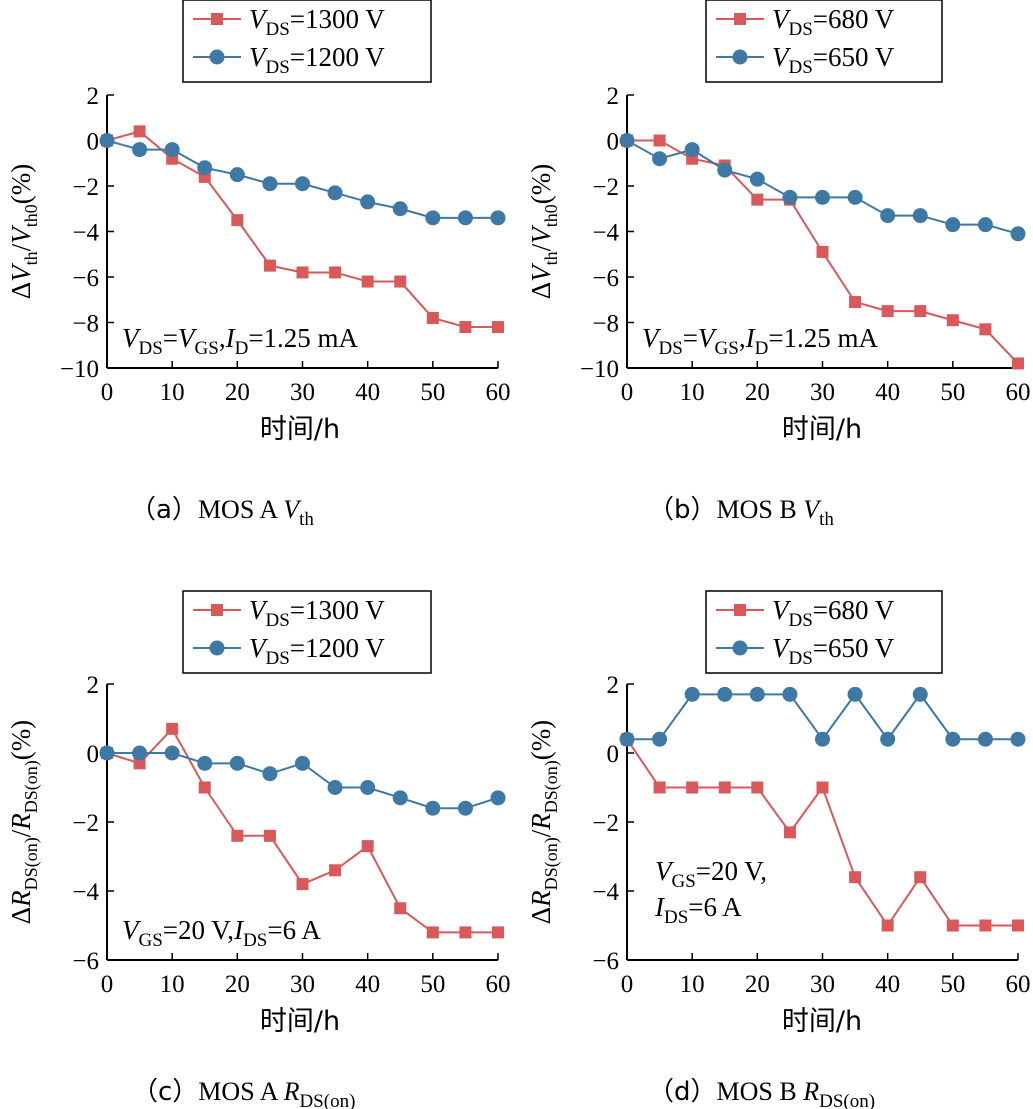  What do you see at coordinates (300, 429) in the screenshot?
I see `x-axis-label: 时间/h` at bounding box center [300, 429].